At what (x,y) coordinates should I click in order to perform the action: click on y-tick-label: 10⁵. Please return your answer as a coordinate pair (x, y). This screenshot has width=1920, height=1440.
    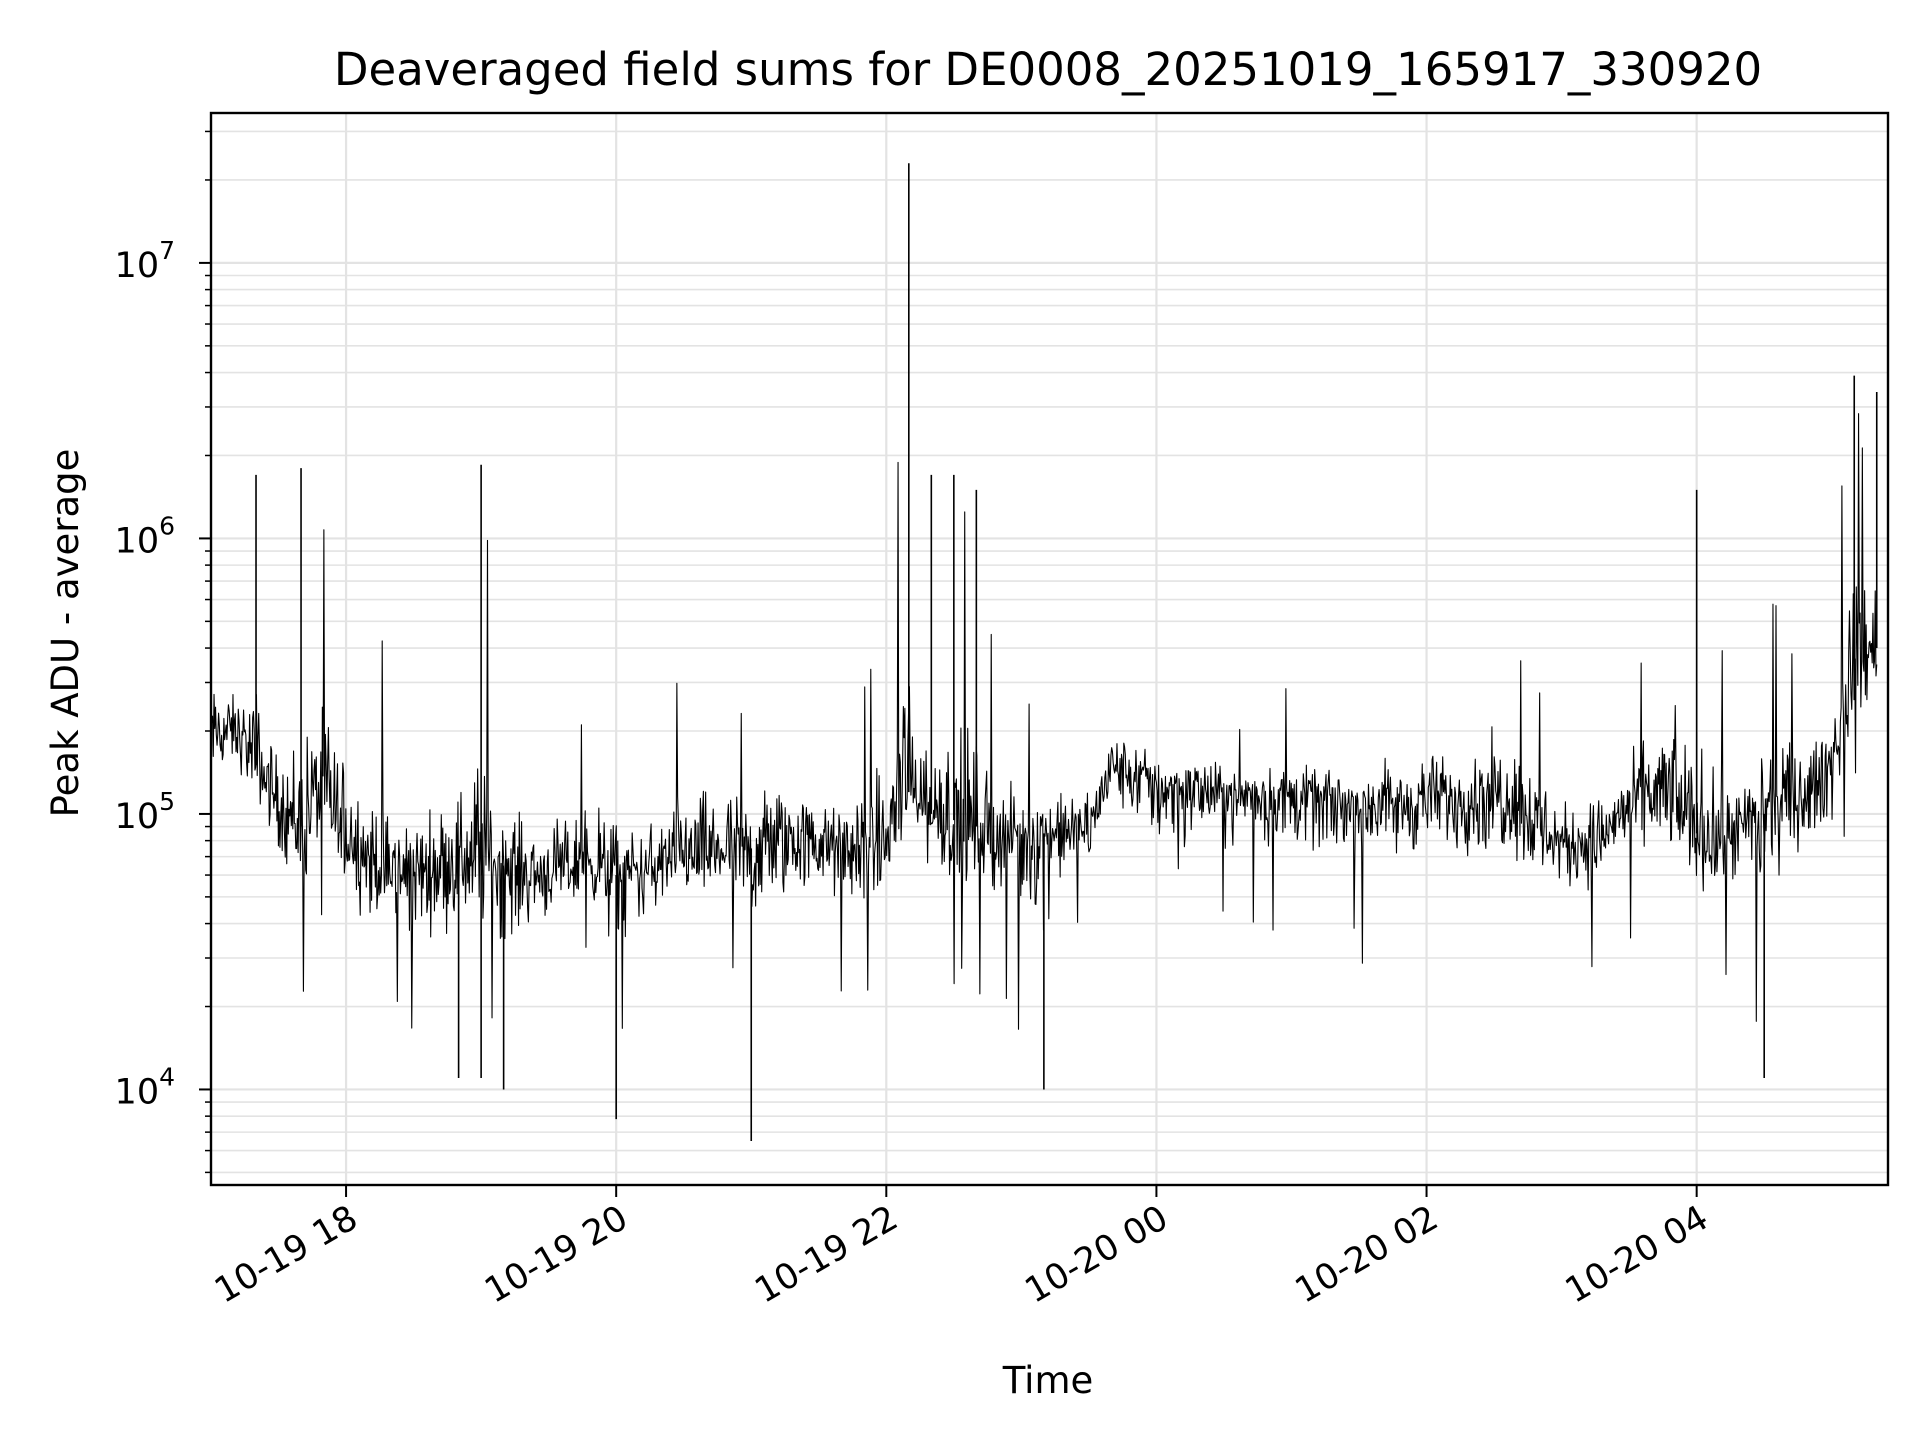
    Looking at the image, I should click on (145, 812).